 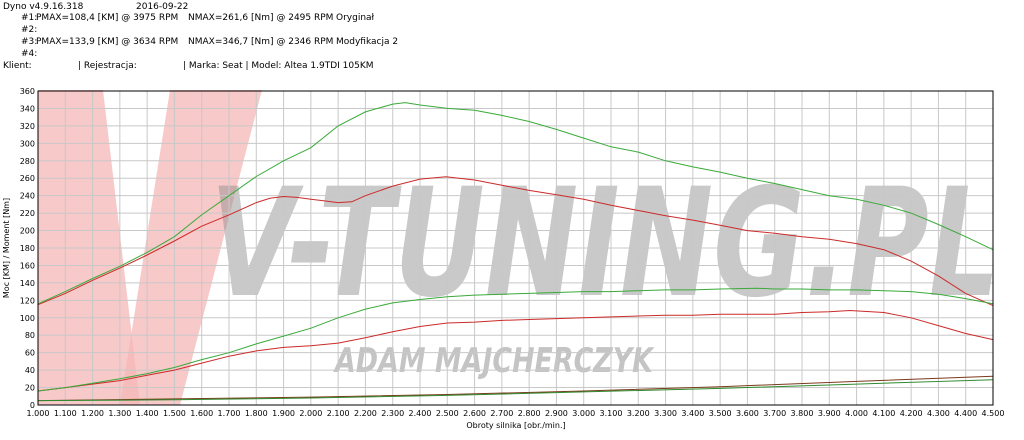 What do you see at coordinates (365, 413) in the screenshot?
I see `x-tick-label: 2.200` at bounding box center [365, 413].